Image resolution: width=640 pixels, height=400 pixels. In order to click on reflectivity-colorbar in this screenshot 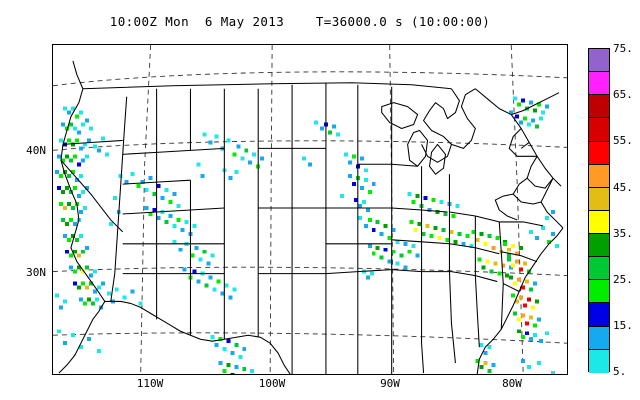, I will do `click(599, 210)`.